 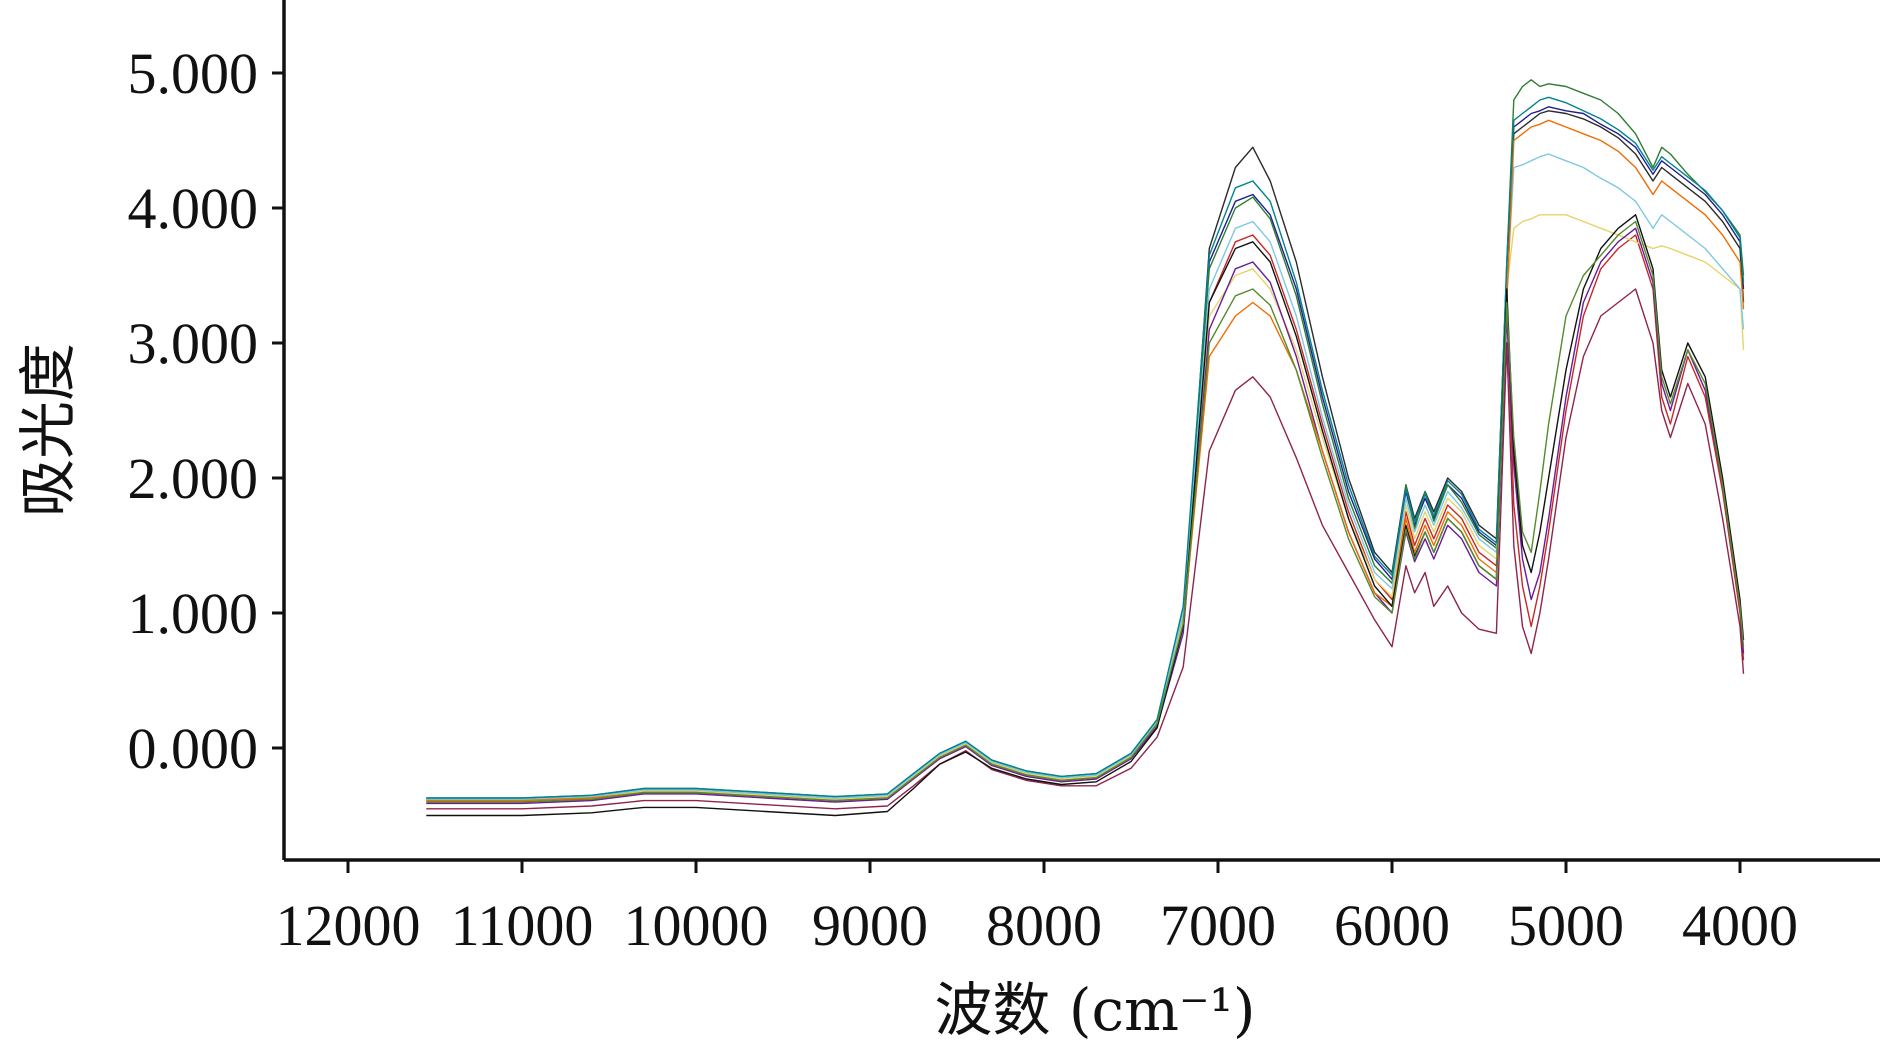 What do you see at coordinates (1566, 925) in the screenshot?
I see `x-tick-label: 5000` at bounding box center [1566, 925].